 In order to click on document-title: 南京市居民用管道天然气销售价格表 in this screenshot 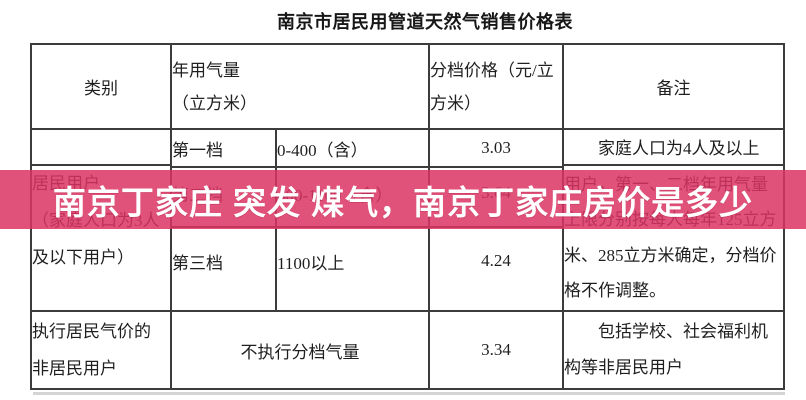, I will do `click(425, 22)`.